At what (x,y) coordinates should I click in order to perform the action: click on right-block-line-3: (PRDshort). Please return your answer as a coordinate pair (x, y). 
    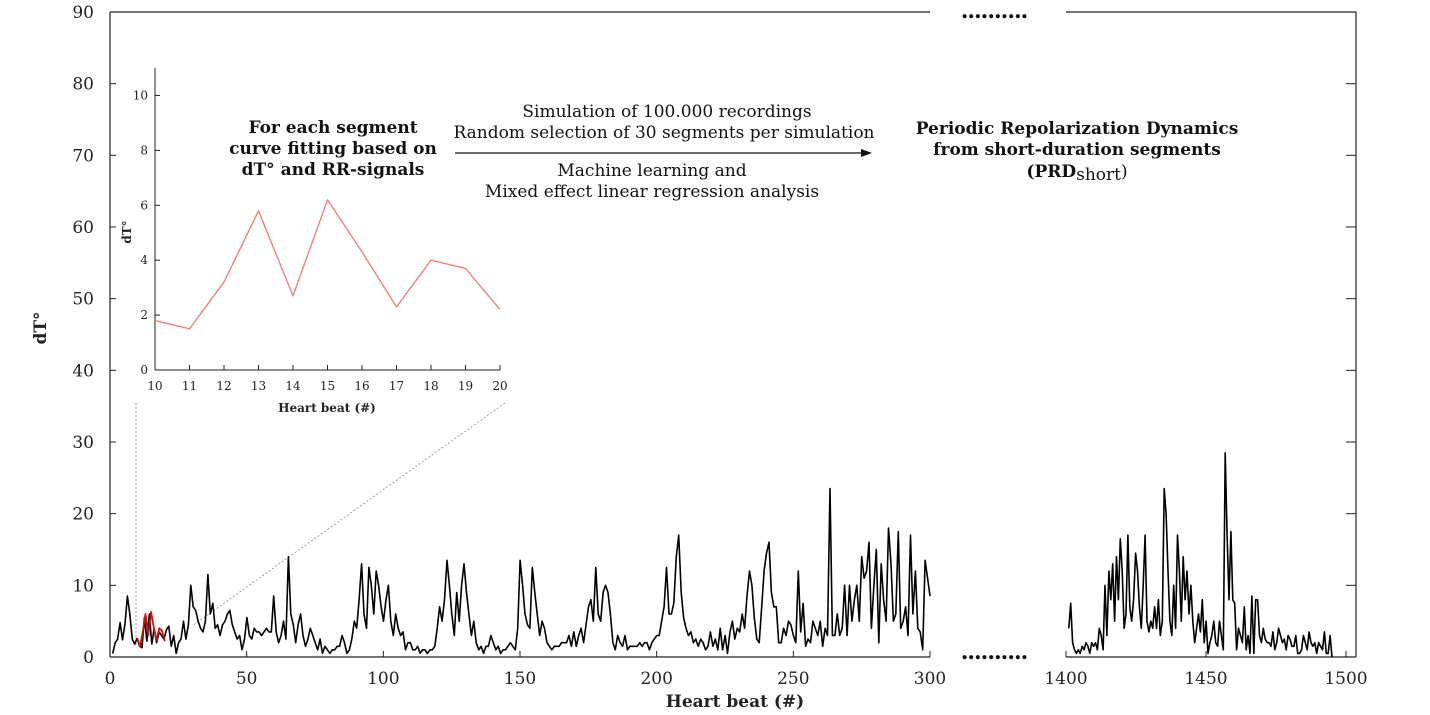
    Looking at the image, I should click on (1076, 173).